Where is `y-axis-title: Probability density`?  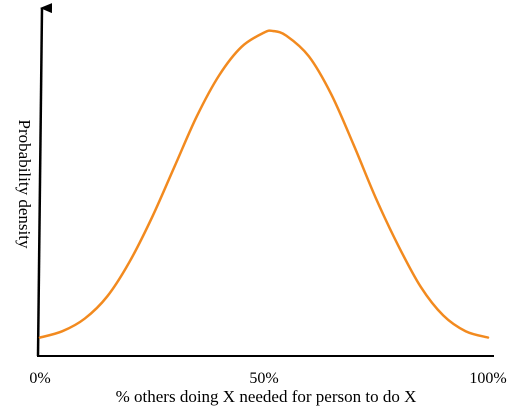 y-axis-title: Probability density is located at coordinates (24, 184).